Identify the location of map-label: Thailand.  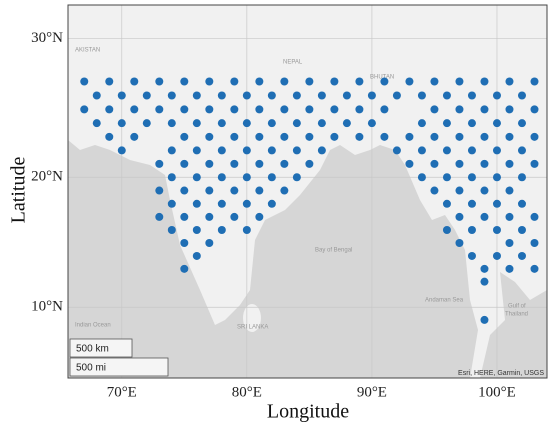
(516, 315).